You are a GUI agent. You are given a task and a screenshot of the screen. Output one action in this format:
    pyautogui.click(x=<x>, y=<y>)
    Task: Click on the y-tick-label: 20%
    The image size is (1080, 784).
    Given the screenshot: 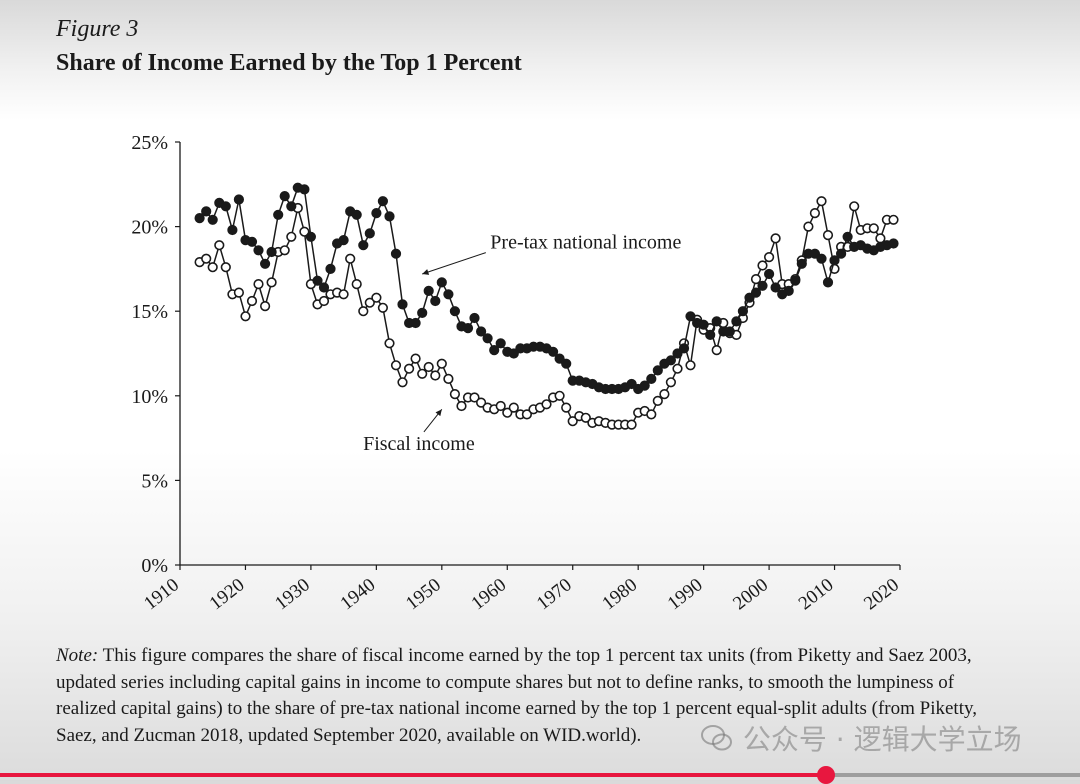 What is the action you would take?
    pyautogui.click(x=149, y=228)
    